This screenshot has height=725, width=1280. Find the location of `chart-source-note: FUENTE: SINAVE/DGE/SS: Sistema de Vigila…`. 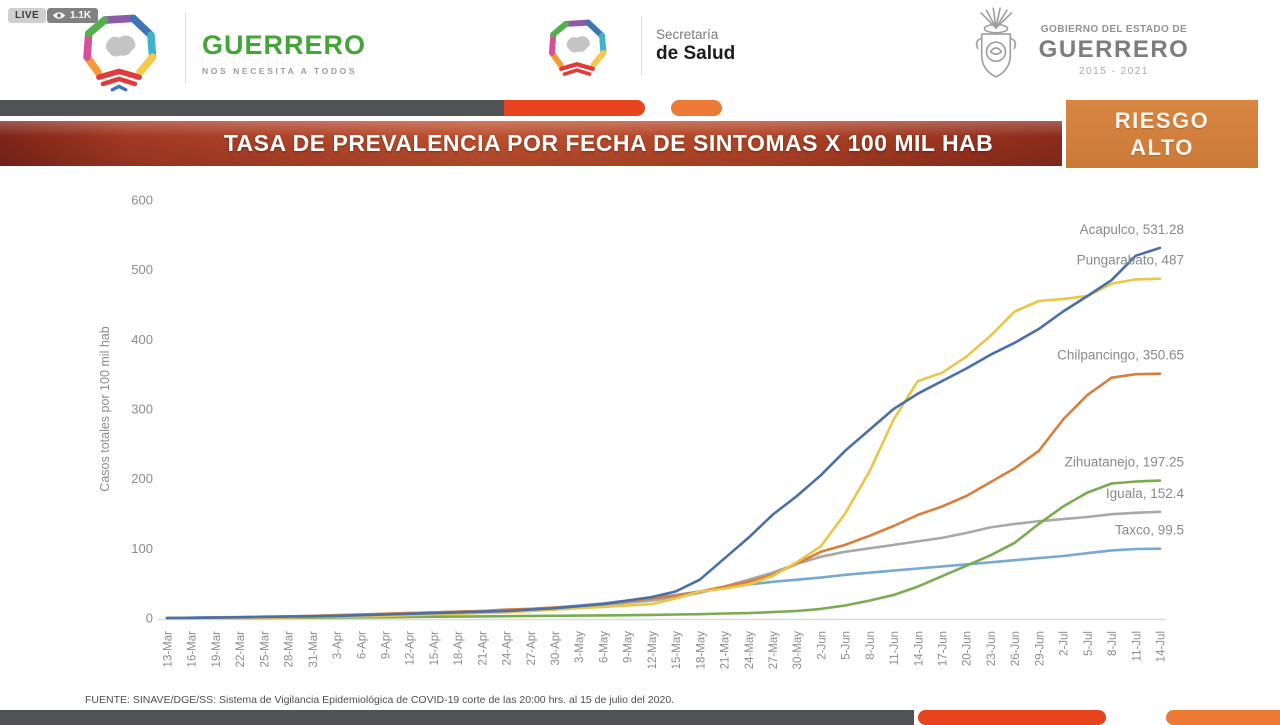

chart-source-note: FUENTE: SINAVE/DGE/SS: Sistema de Vigila… is located at coordinates (380, 700).